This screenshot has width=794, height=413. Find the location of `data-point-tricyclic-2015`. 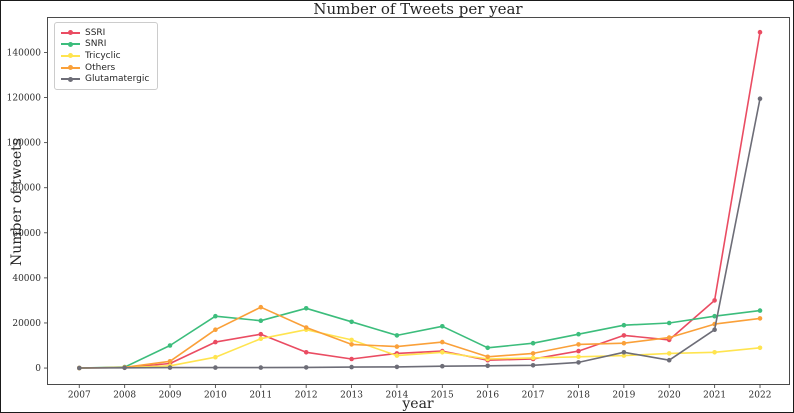

data-point-tricyclic-2015 is located at coordinates (442, 352).